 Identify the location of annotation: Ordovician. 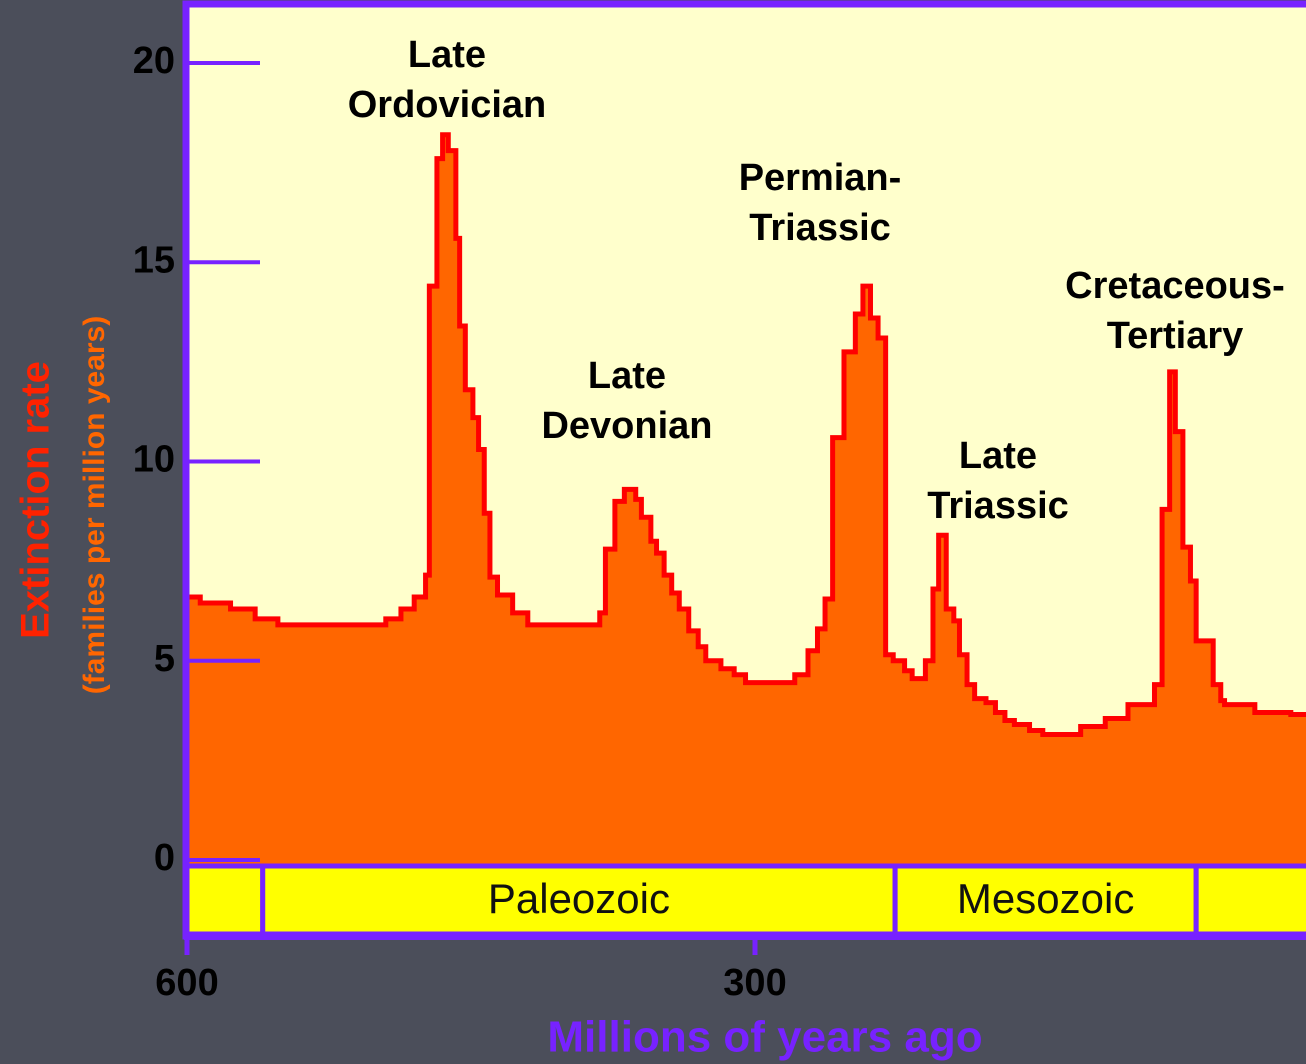
(447, 105).